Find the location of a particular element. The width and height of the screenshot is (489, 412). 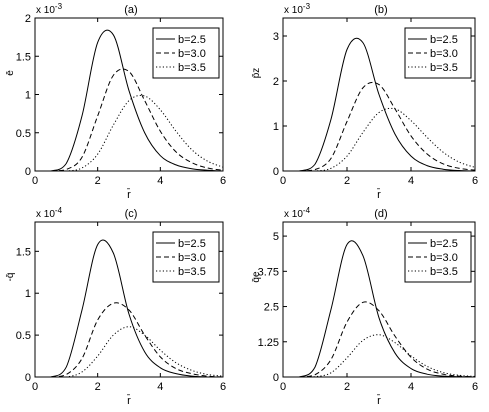

chart-bottom-right-xtick-label: 6 is located at coordinates (475, 387).